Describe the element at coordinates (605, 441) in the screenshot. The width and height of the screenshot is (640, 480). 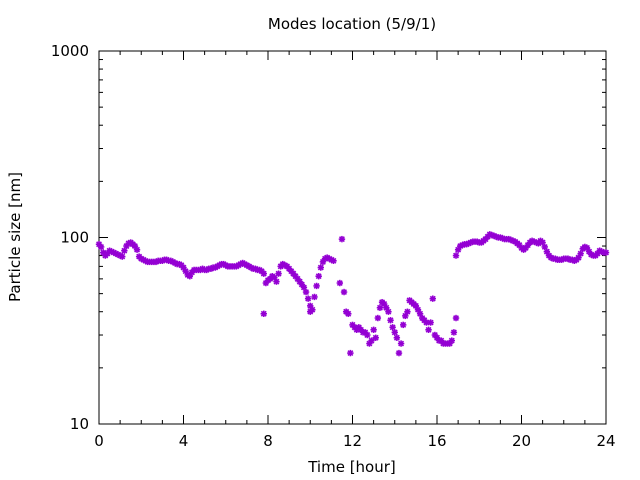
I see `x-tick-label: 24` at that location.